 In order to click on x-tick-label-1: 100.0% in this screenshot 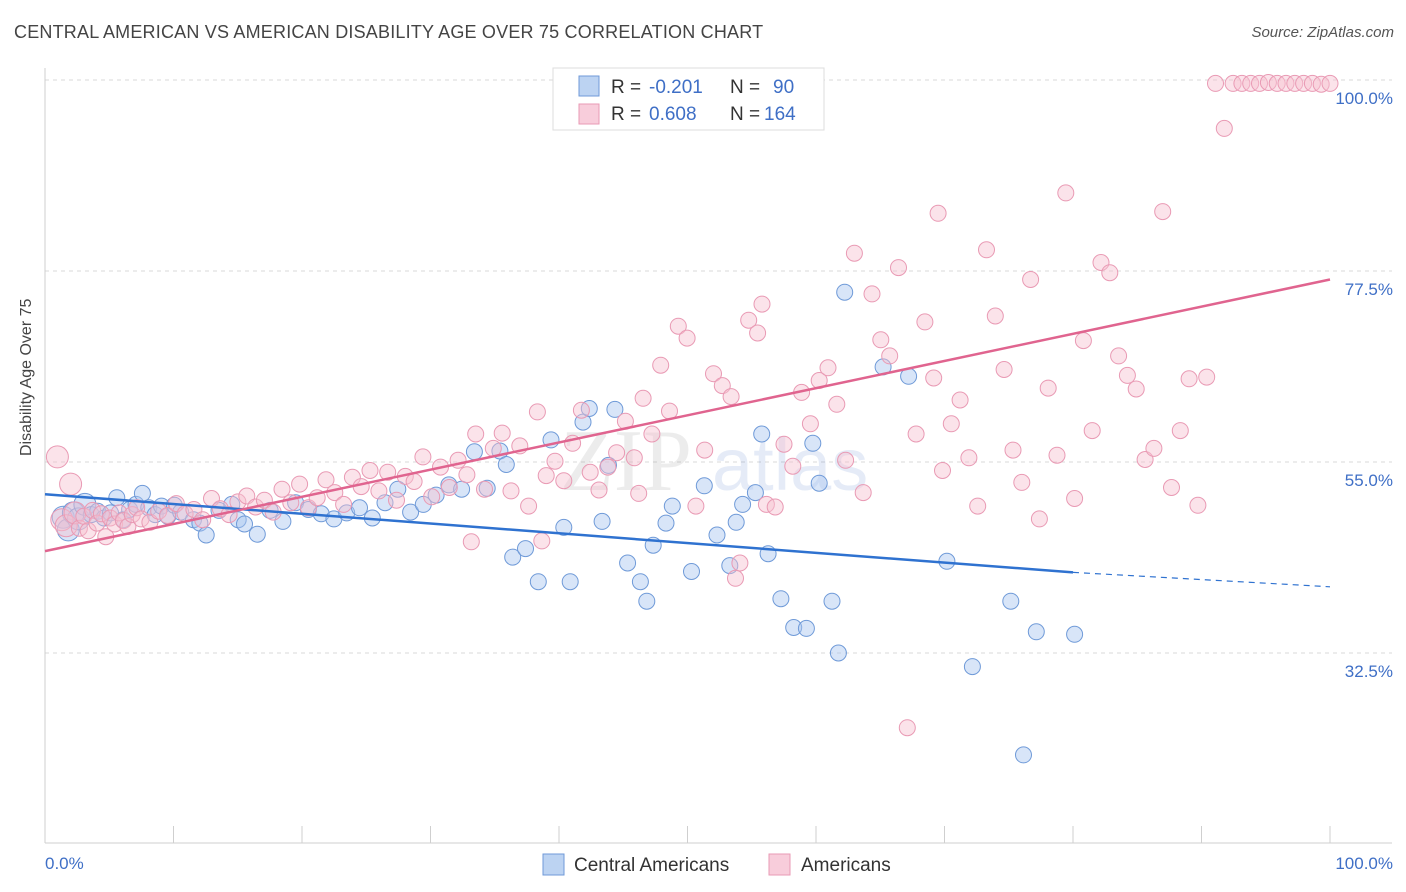, I will do `click(1364, 863)`.